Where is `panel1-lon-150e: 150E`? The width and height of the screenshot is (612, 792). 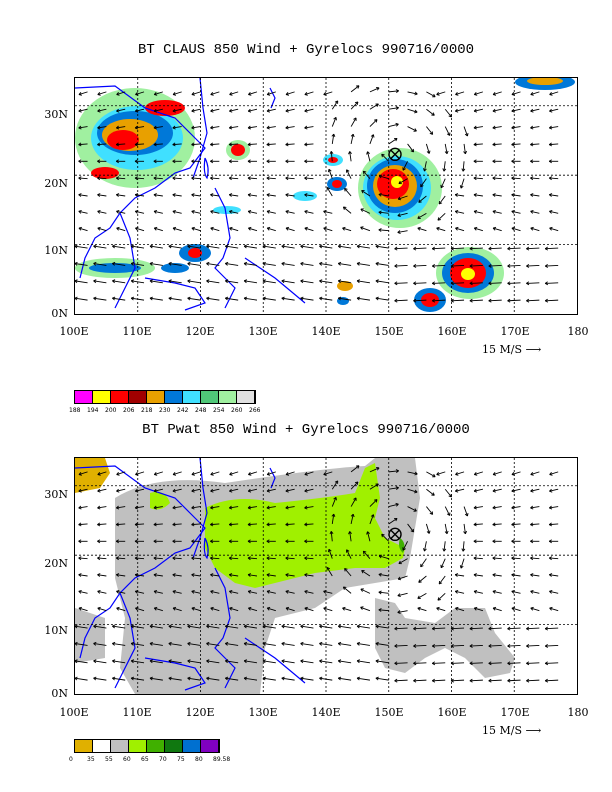 panel1-lon-150e: 150E is located at coordinates (389, 331).